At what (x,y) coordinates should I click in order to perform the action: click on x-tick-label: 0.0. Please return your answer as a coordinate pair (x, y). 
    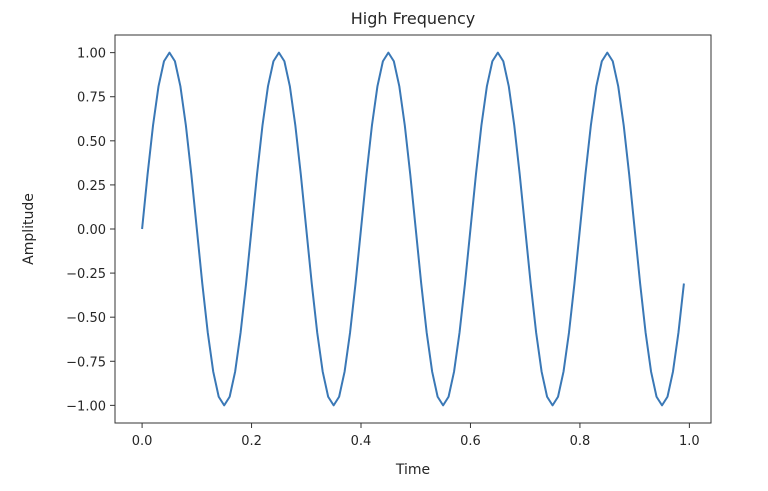
    Looking at the image, I should click on (142, 441).